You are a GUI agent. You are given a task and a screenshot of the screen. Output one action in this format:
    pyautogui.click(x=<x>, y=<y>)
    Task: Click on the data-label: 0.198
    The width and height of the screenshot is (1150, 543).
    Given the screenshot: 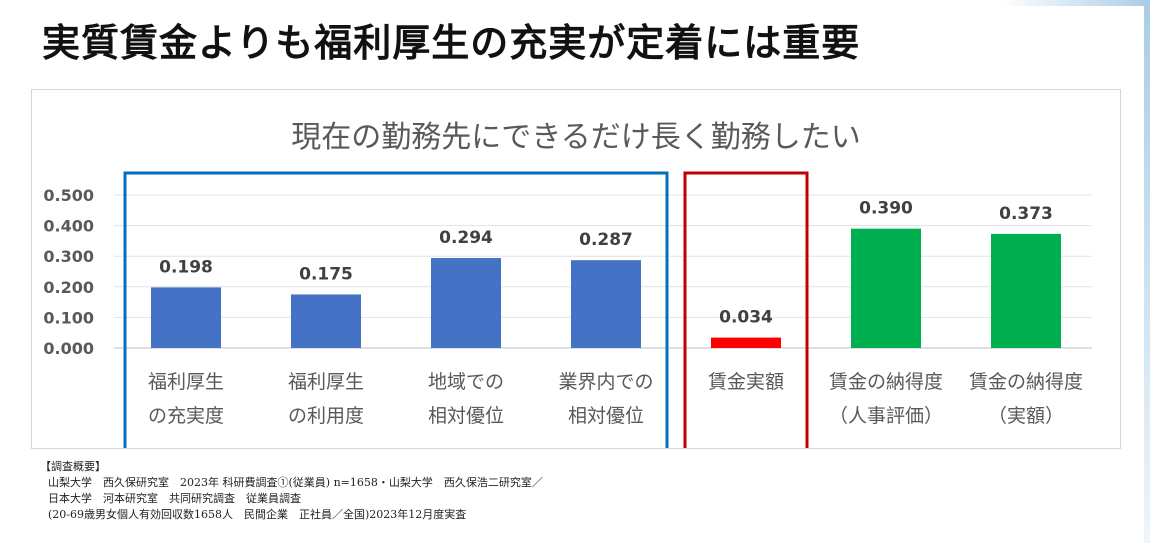 What is the action you would take?
    pyautogui.click(x=186, y=267)
    